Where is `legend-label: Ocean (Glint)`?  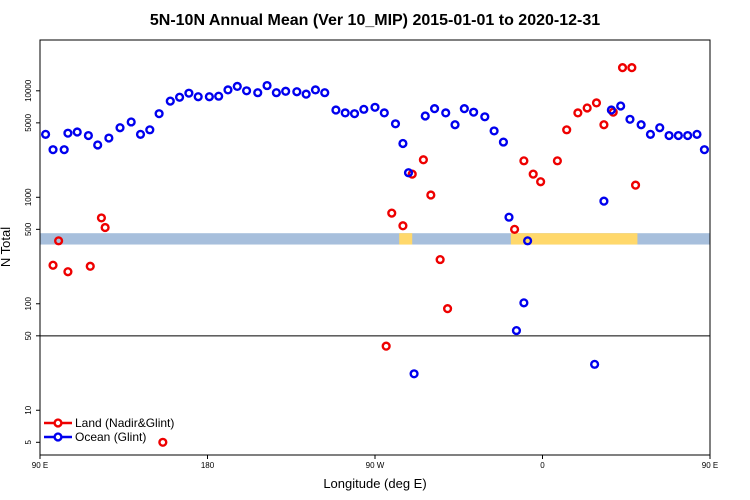 legend-label: Ocean (Glint) is located at coordinates (110, 437).